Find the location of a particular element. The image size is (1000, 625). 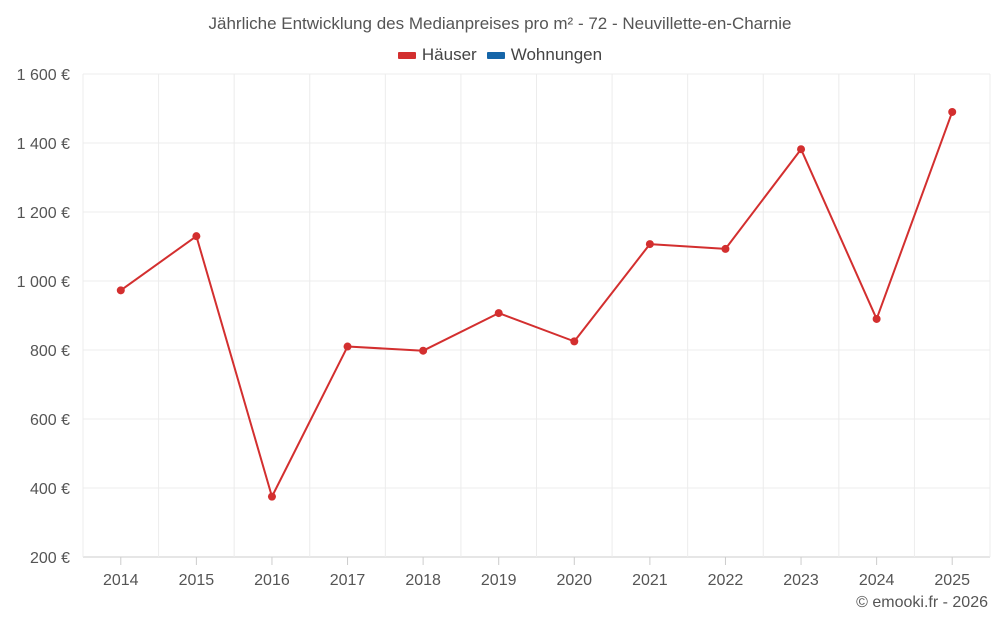

x-tick-label: 2018 is located at coordinates (423, 580).